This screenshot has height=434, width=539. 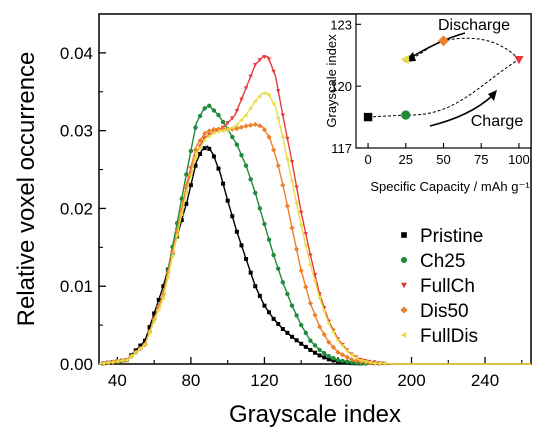 I want to click on inset-x-tick-label: 50, so click(x=443, y=159).